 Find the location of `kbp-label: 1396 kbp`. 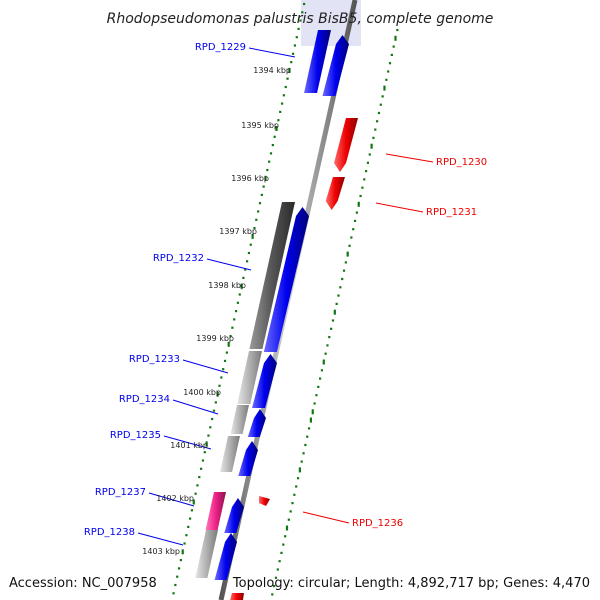

kbp-label: 1396 kbp is located at coordinates (250, 178).